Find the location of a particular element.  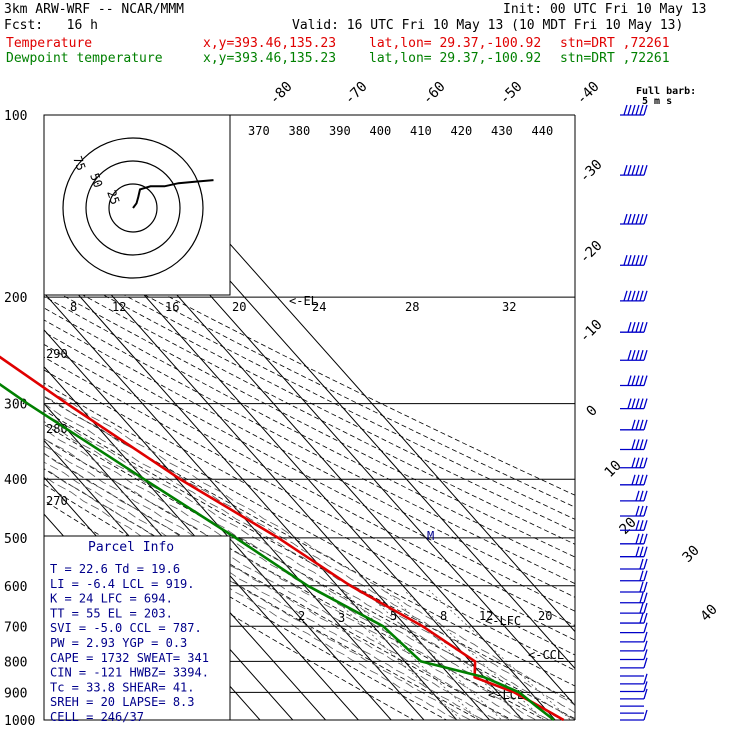

legend-dewpoint-stn: stn=DRT ,72261 is located at coordinates (615, 58).